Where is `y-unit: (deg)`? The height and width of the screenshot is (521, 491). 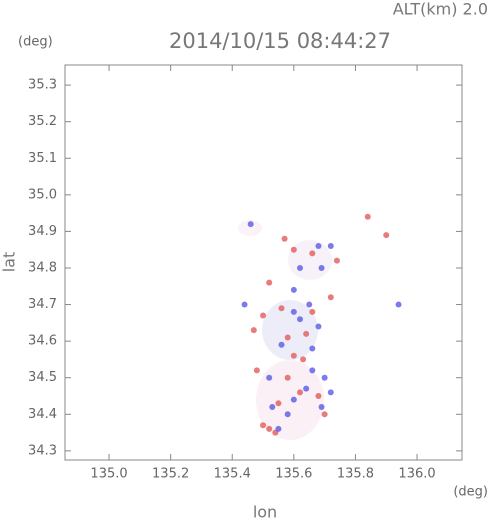
y-unit: (deg) is located at coordinates (35, 42).